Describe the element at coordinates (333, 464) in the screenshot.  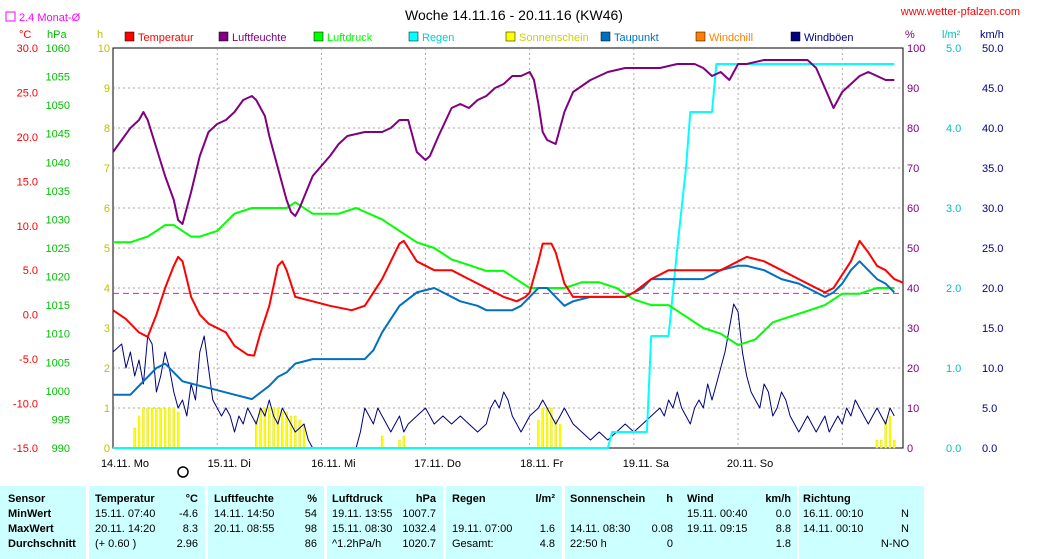
I see `x-tick-label: 16.11. Mi` at that location.